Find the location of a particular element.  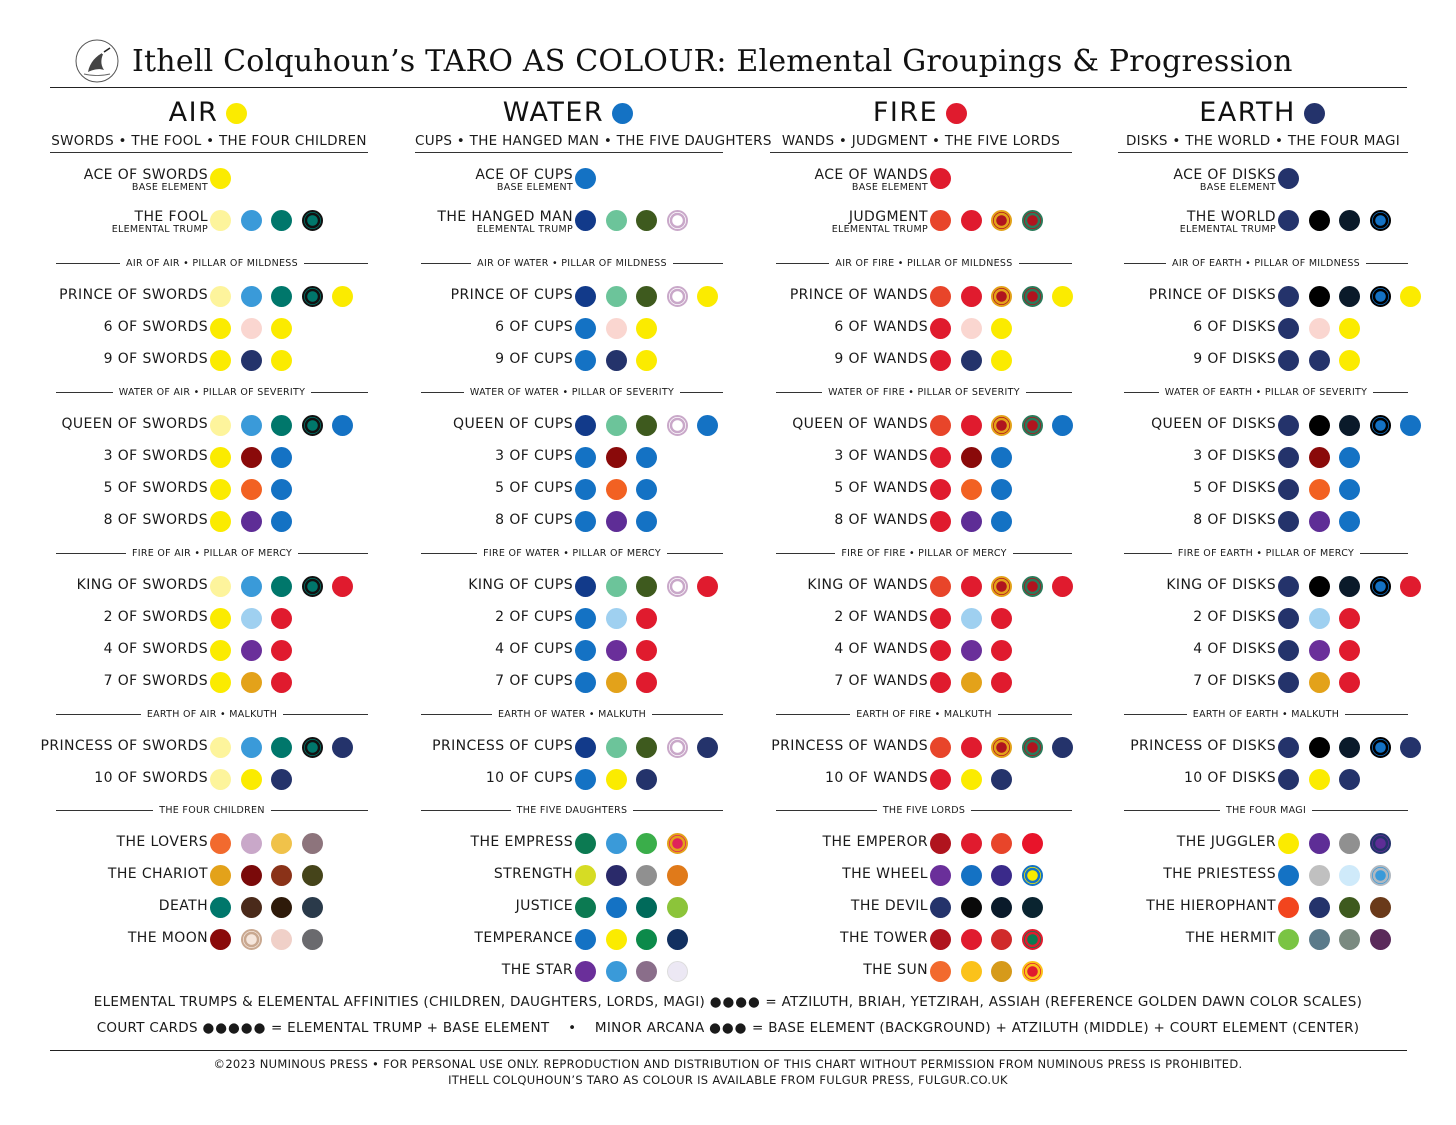

card-name: 5 OF SWORDS is located at coordinates (155, 488).